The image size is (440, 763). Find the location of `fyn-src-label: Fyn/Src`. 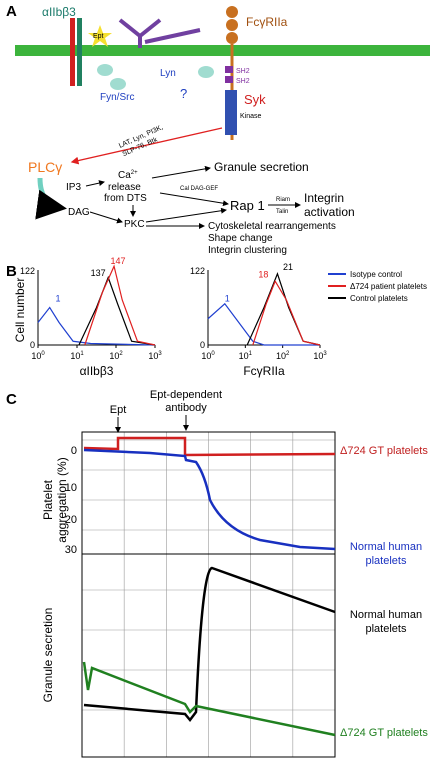

fyn-src-label: Fyn/Src is located at coordinates (117, 97).